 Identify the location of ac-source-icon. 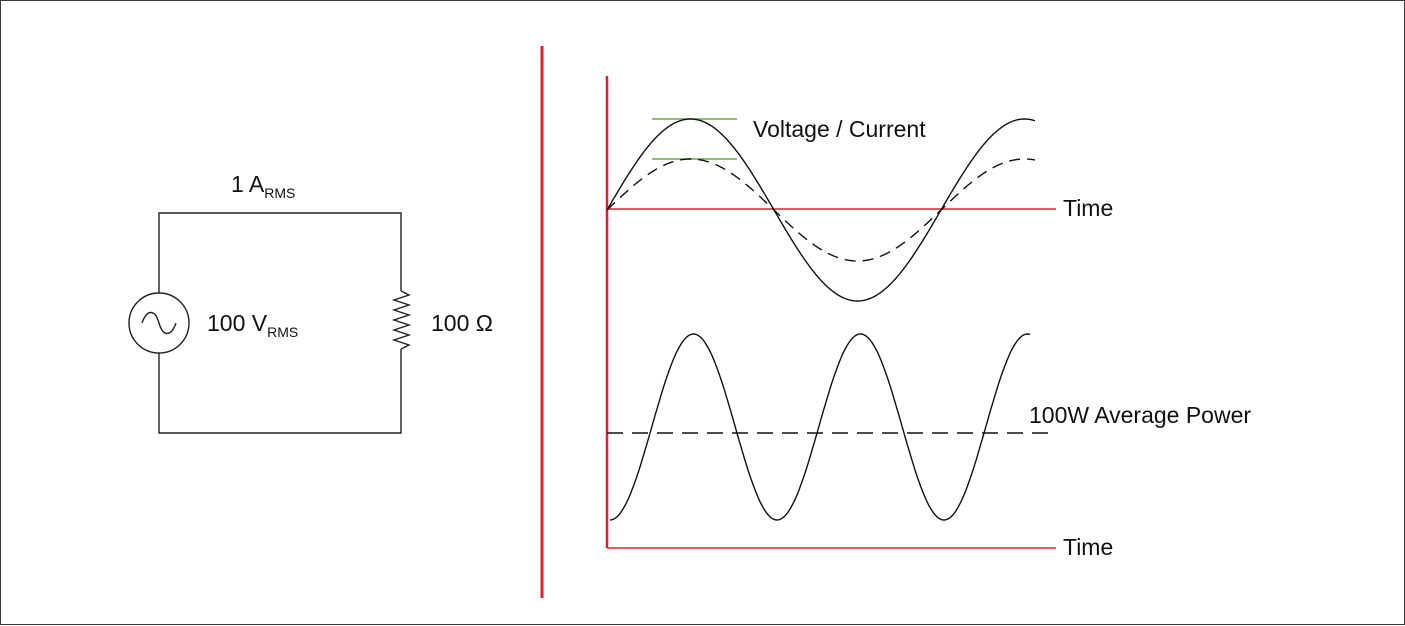
(159, 323).